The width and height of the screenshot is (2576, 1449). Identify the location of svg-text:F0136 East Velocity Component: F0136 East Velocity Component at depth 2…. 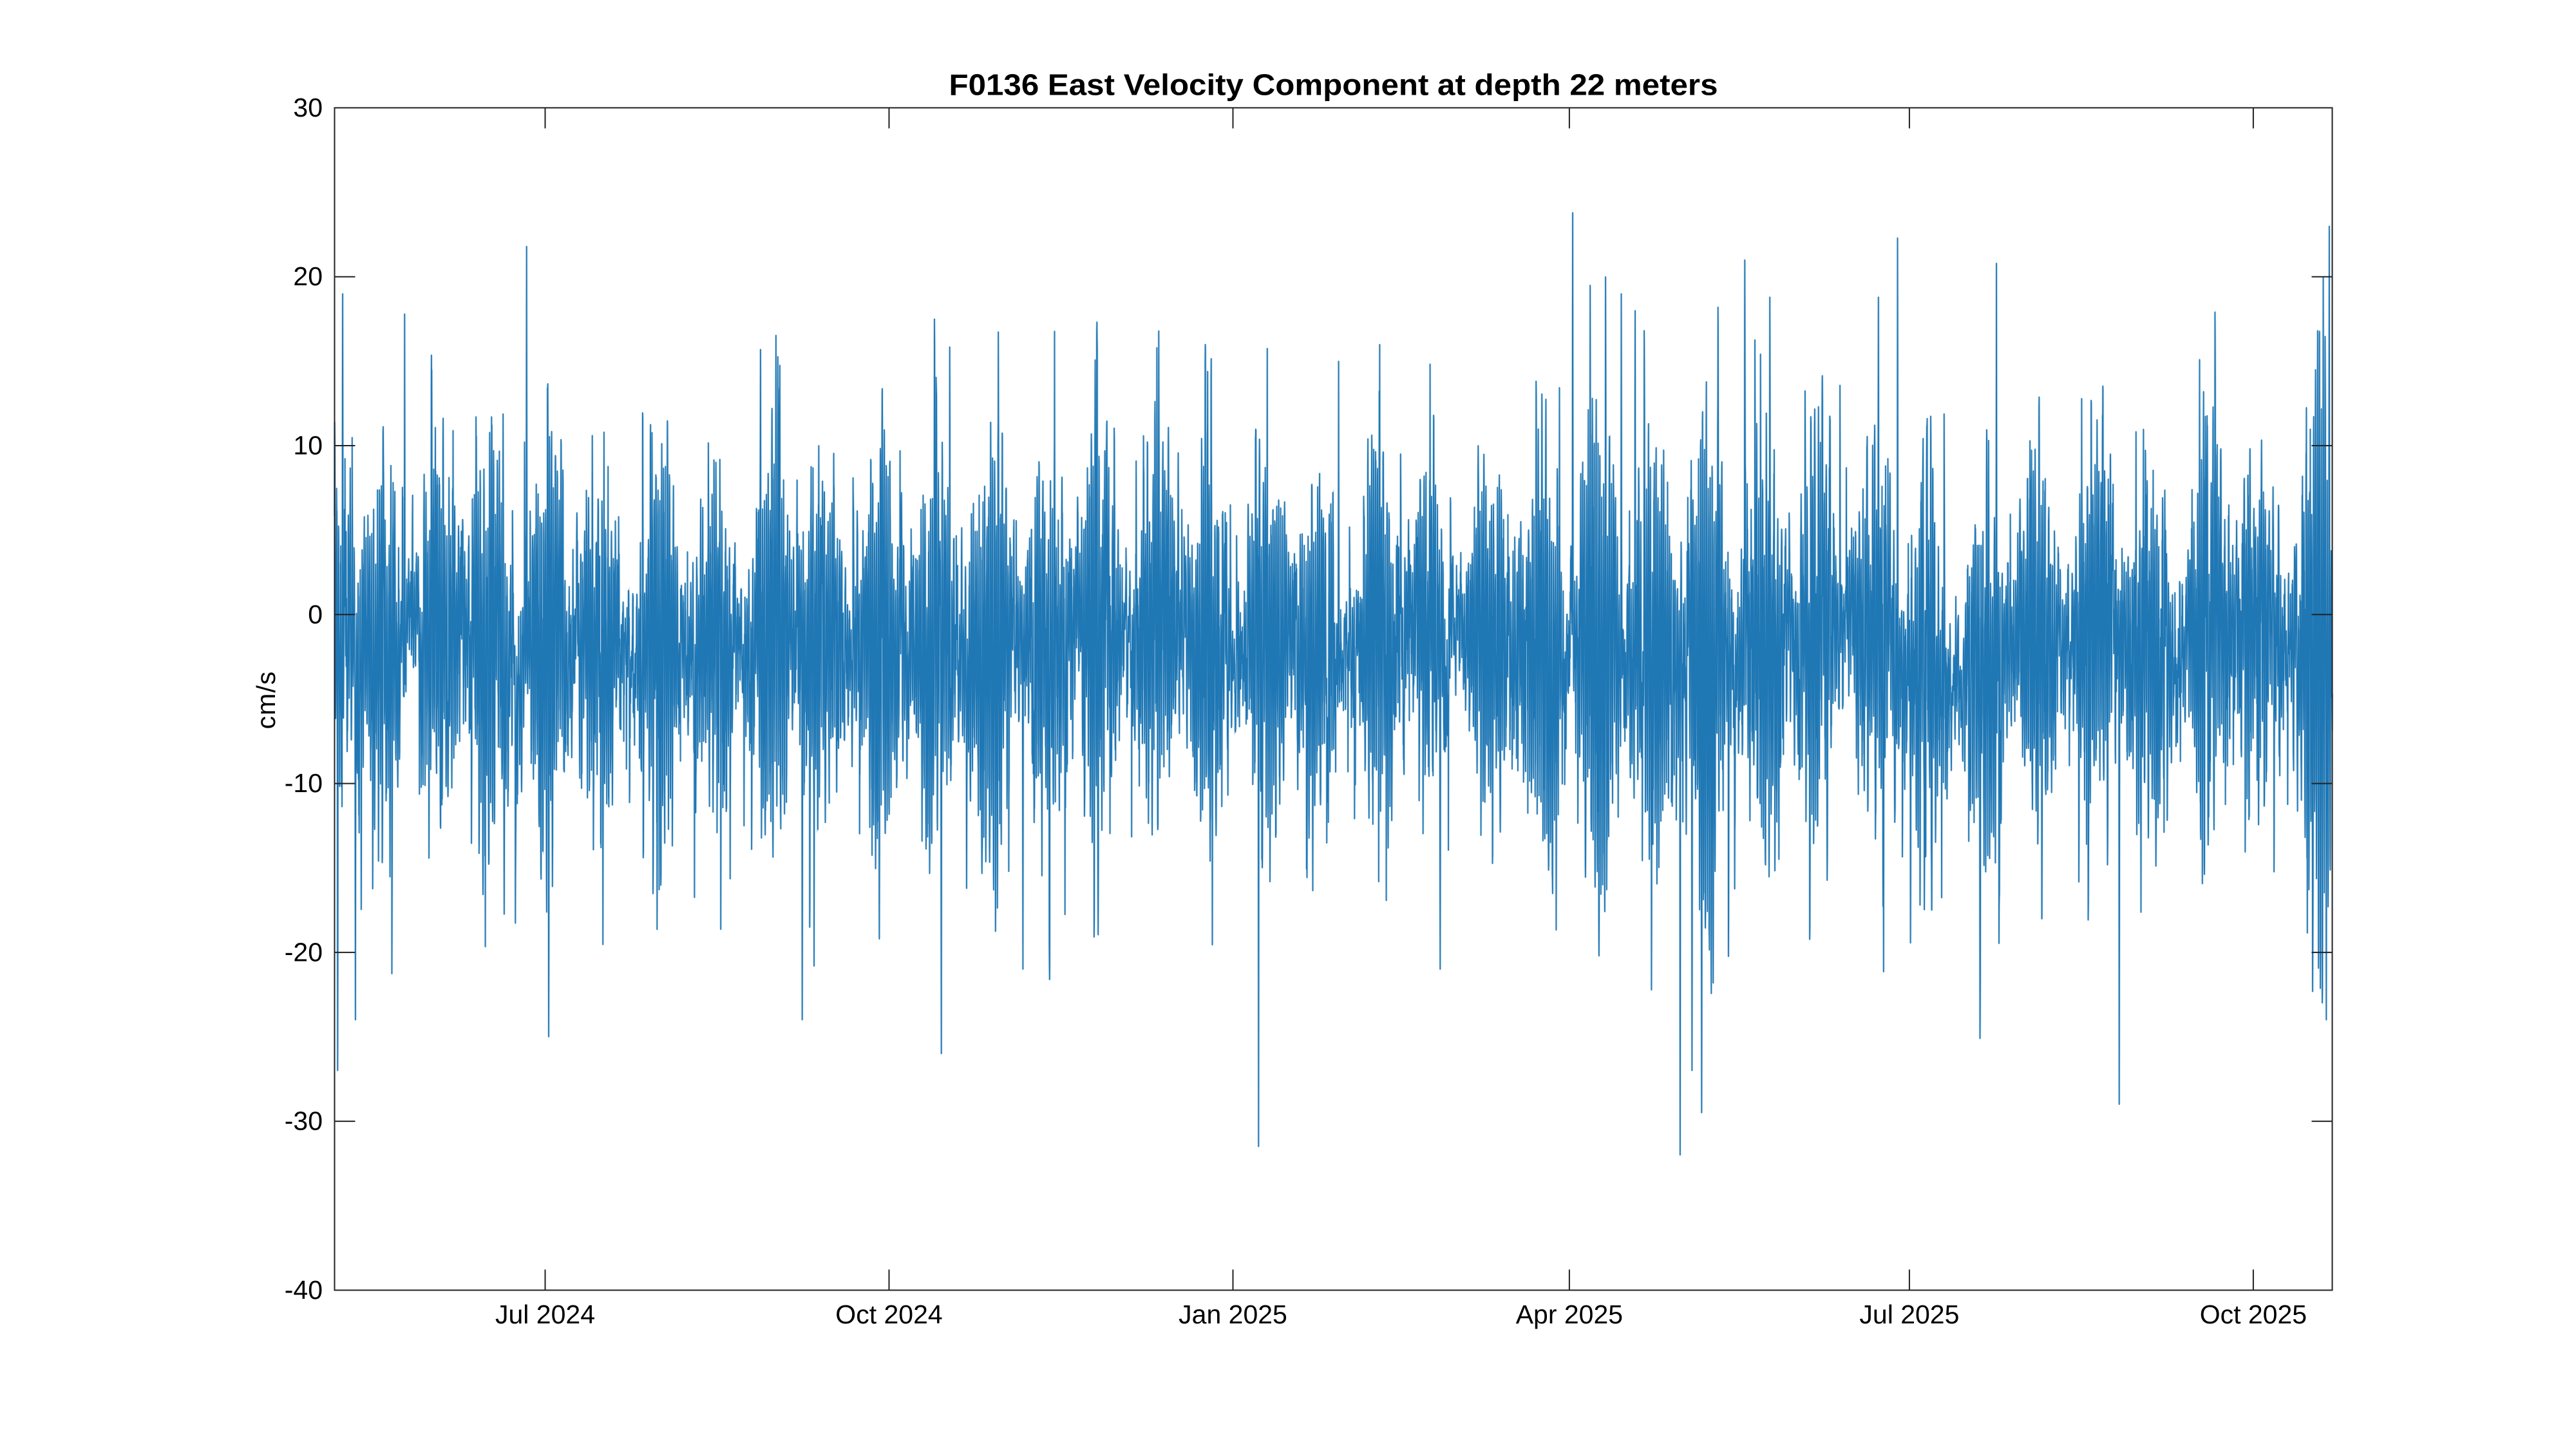
(1333, 85).